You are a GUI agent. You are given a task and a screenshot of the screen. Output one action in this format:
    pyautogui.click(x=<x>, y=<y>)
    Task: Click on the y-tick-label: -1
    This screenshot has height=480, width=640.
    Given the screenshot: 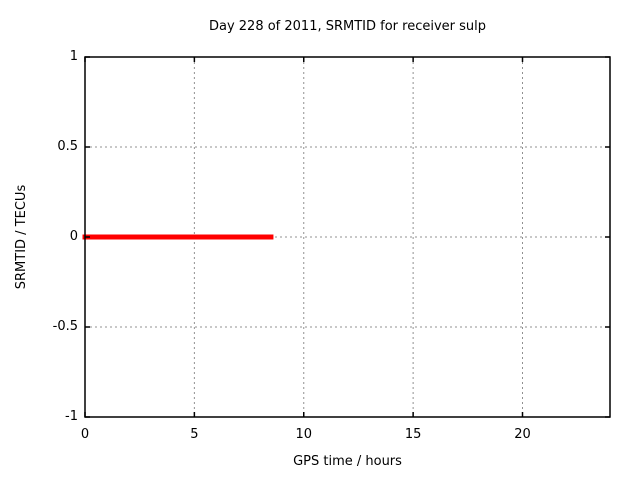 What is the action you would take?
    pyautogui.click(x=71, y=416)
    